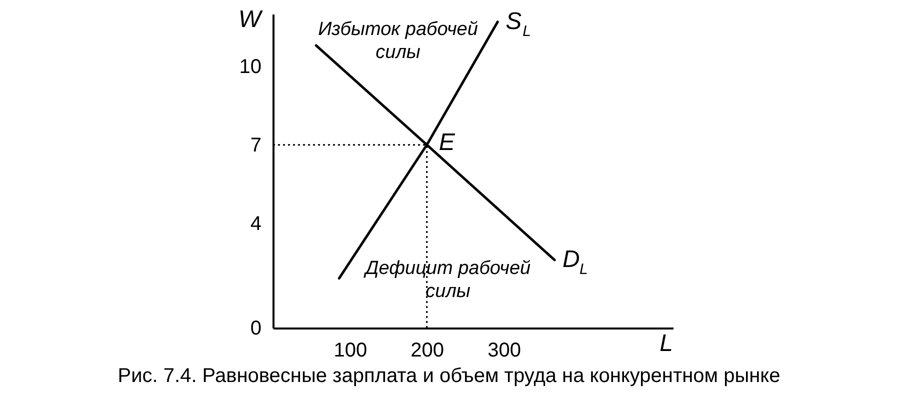 Image resolution: width=899 pixels, height=408 pixels. Describe the element at coordinates (666, 343) in the screenshot. I see `x-axis-title: L` at that location.